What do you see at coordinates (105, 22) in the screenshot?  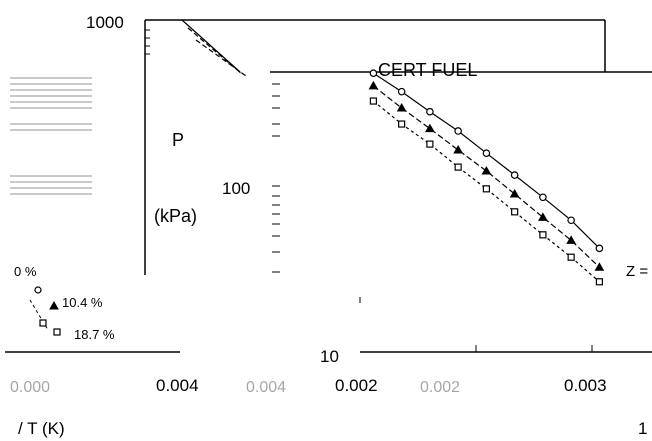 I see `y-tick-label-1000: 1000` at bounding box center [105, 22].